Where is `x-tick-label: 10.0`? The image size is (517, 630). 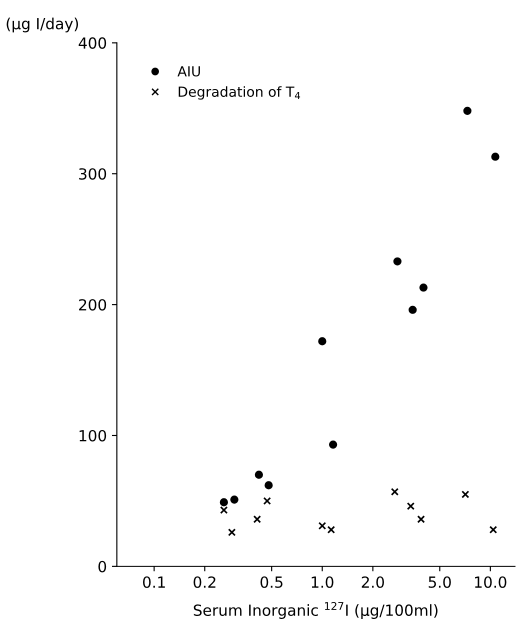
x-tick-label: 10.0 is located at coordinates (490, 582).